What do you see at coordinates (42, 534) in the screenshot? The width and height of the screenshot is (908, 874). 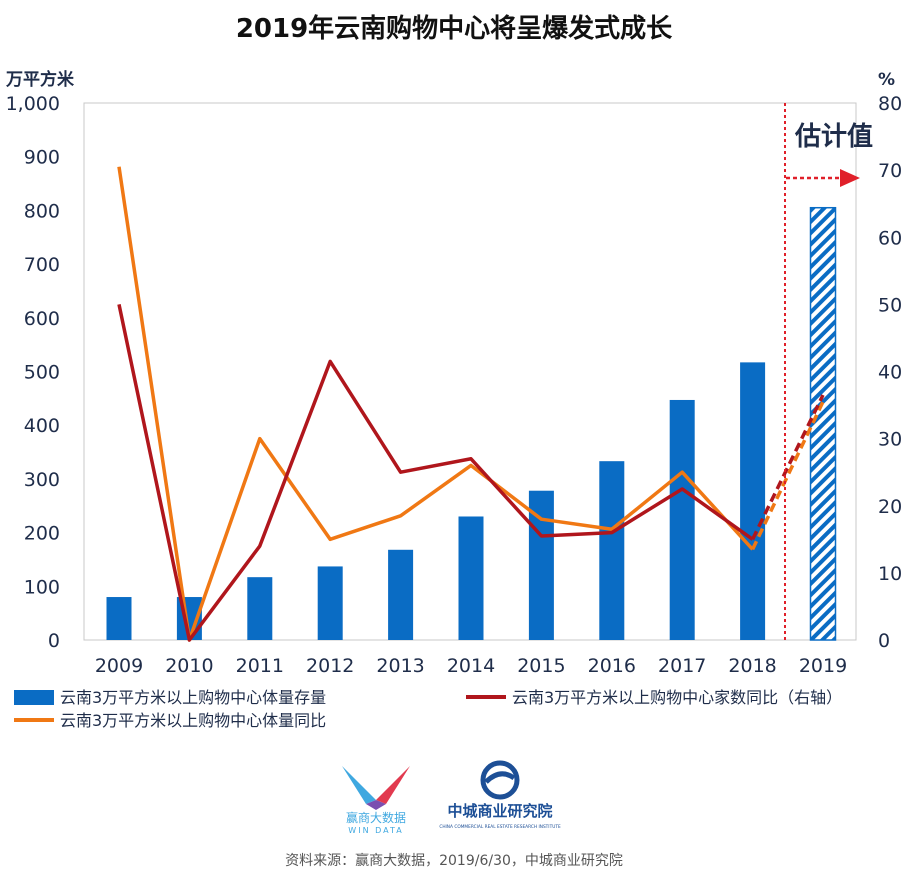 I see `y-left-tick-label: 200` at bounding box center [42, 534].